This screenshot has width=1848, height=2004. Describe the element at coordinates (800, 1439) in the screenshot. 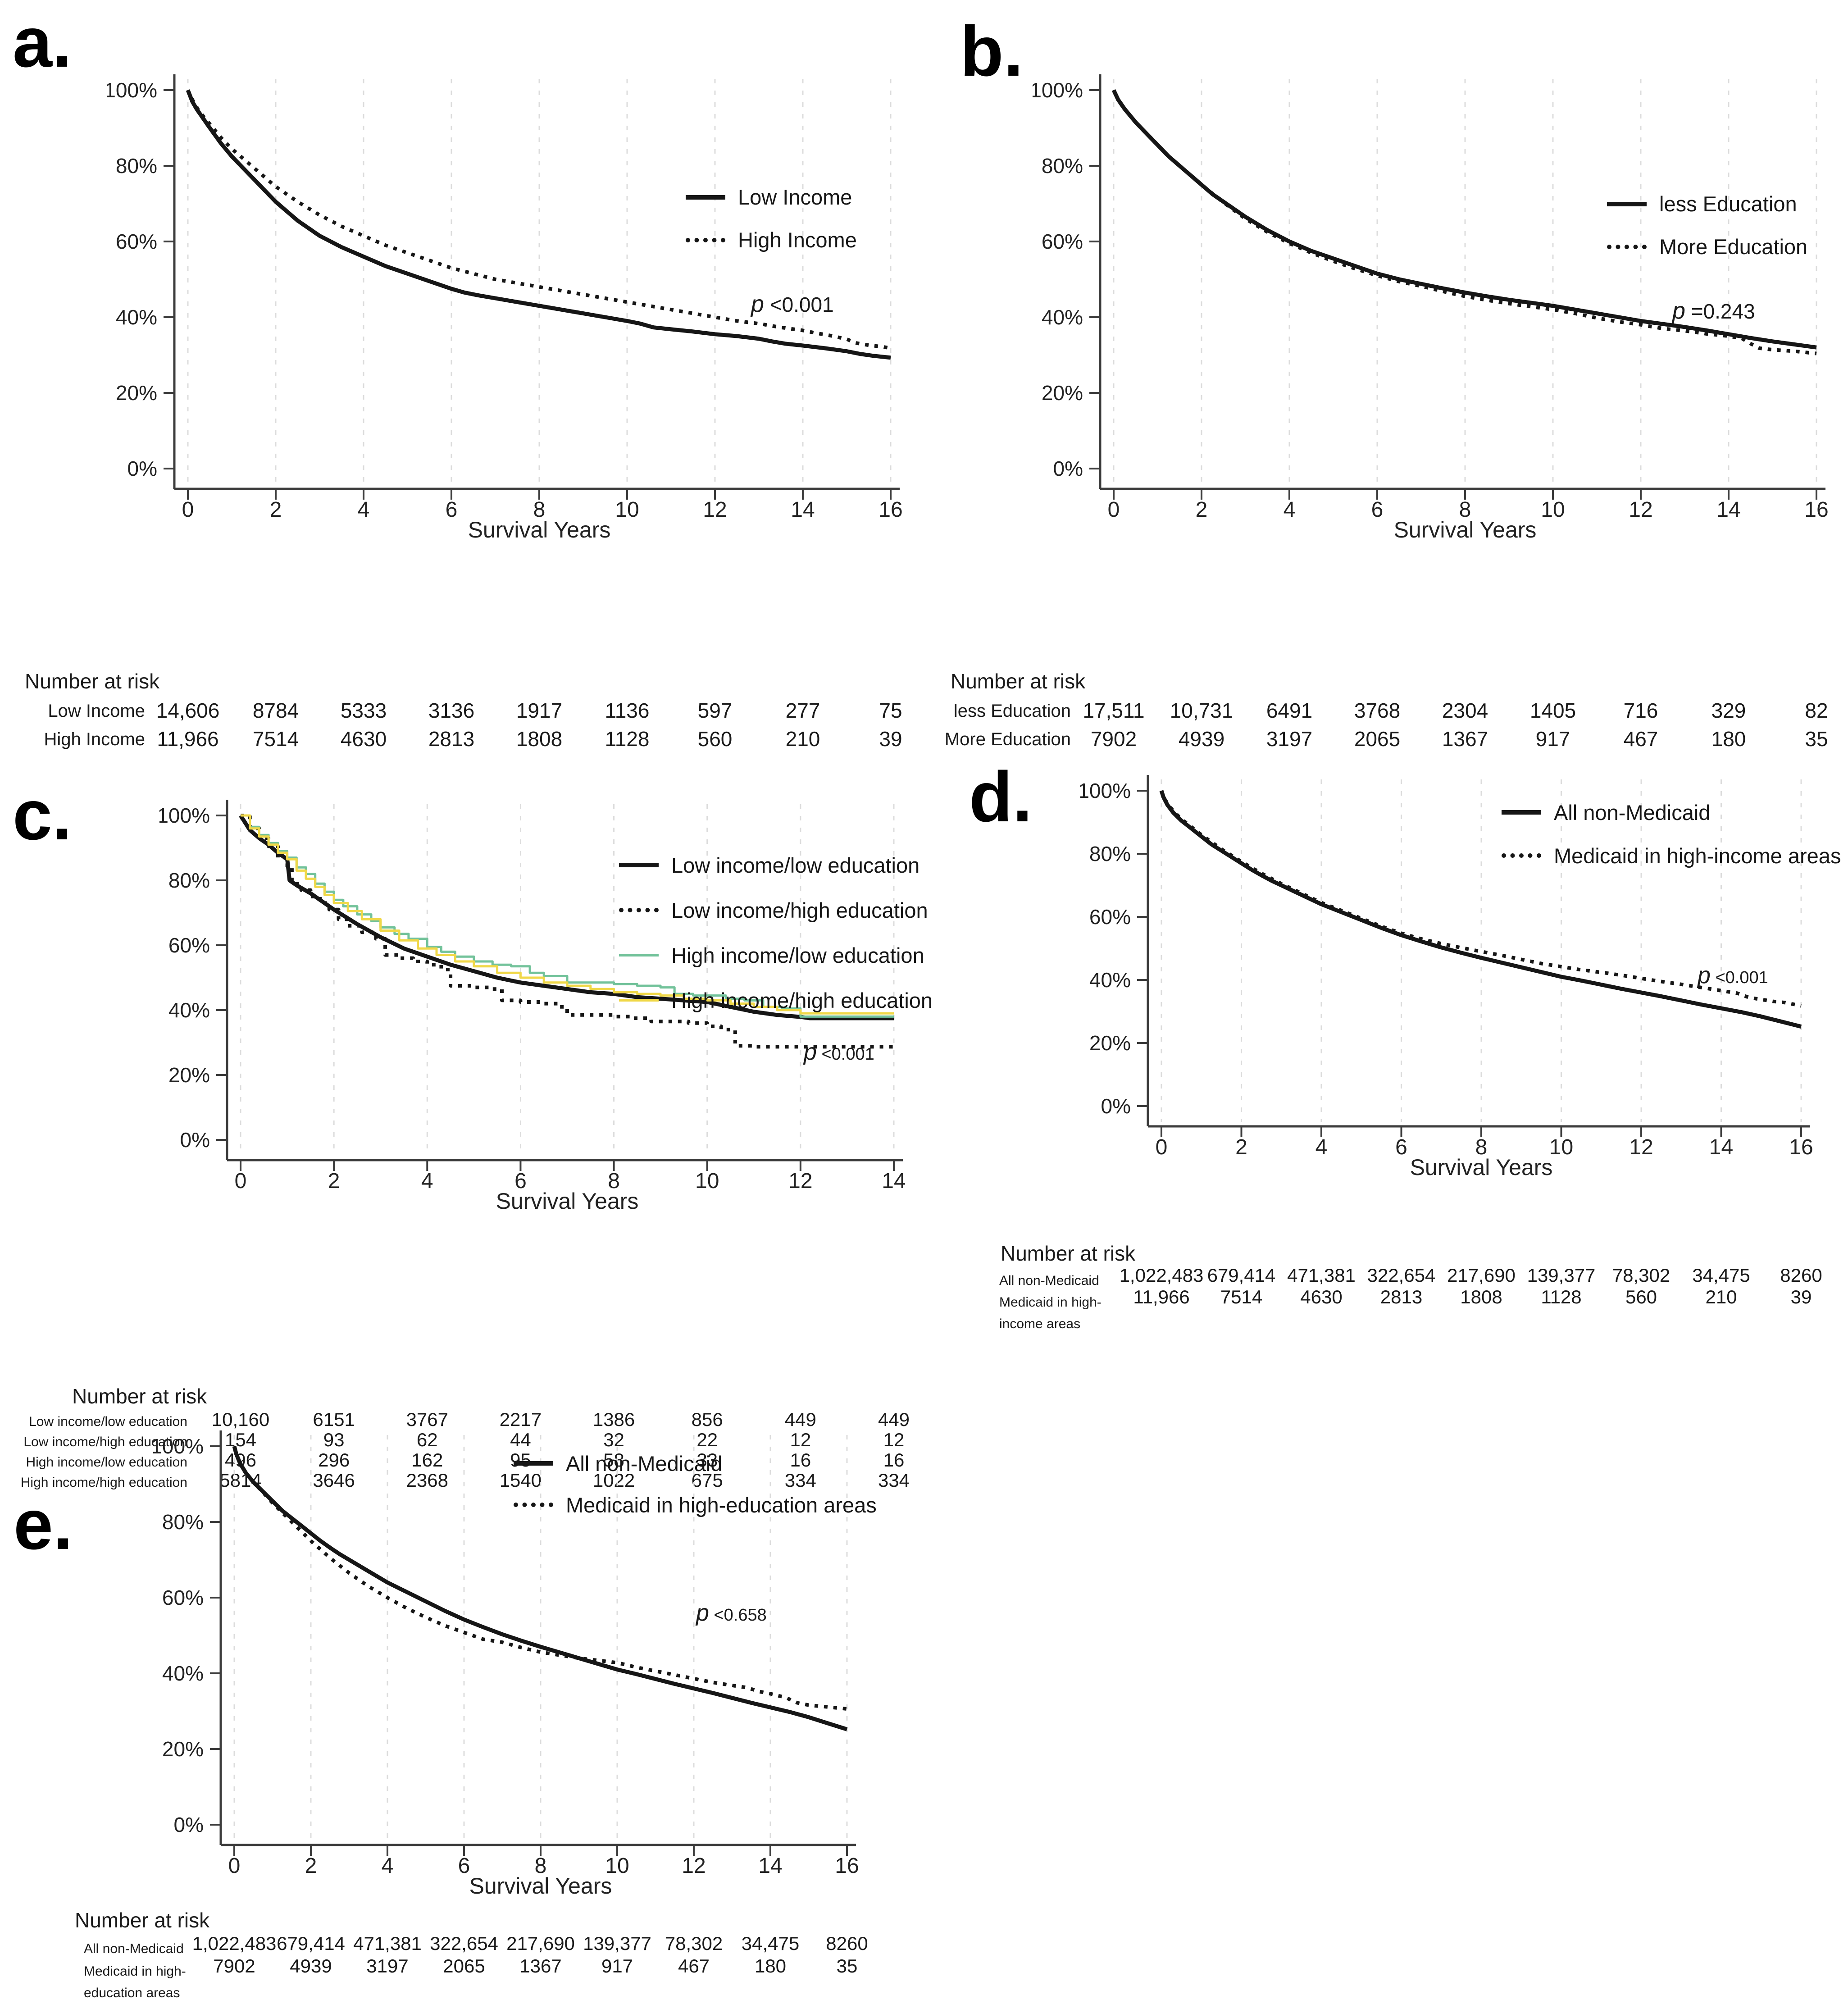

I see `risk-count: 12` at that location.